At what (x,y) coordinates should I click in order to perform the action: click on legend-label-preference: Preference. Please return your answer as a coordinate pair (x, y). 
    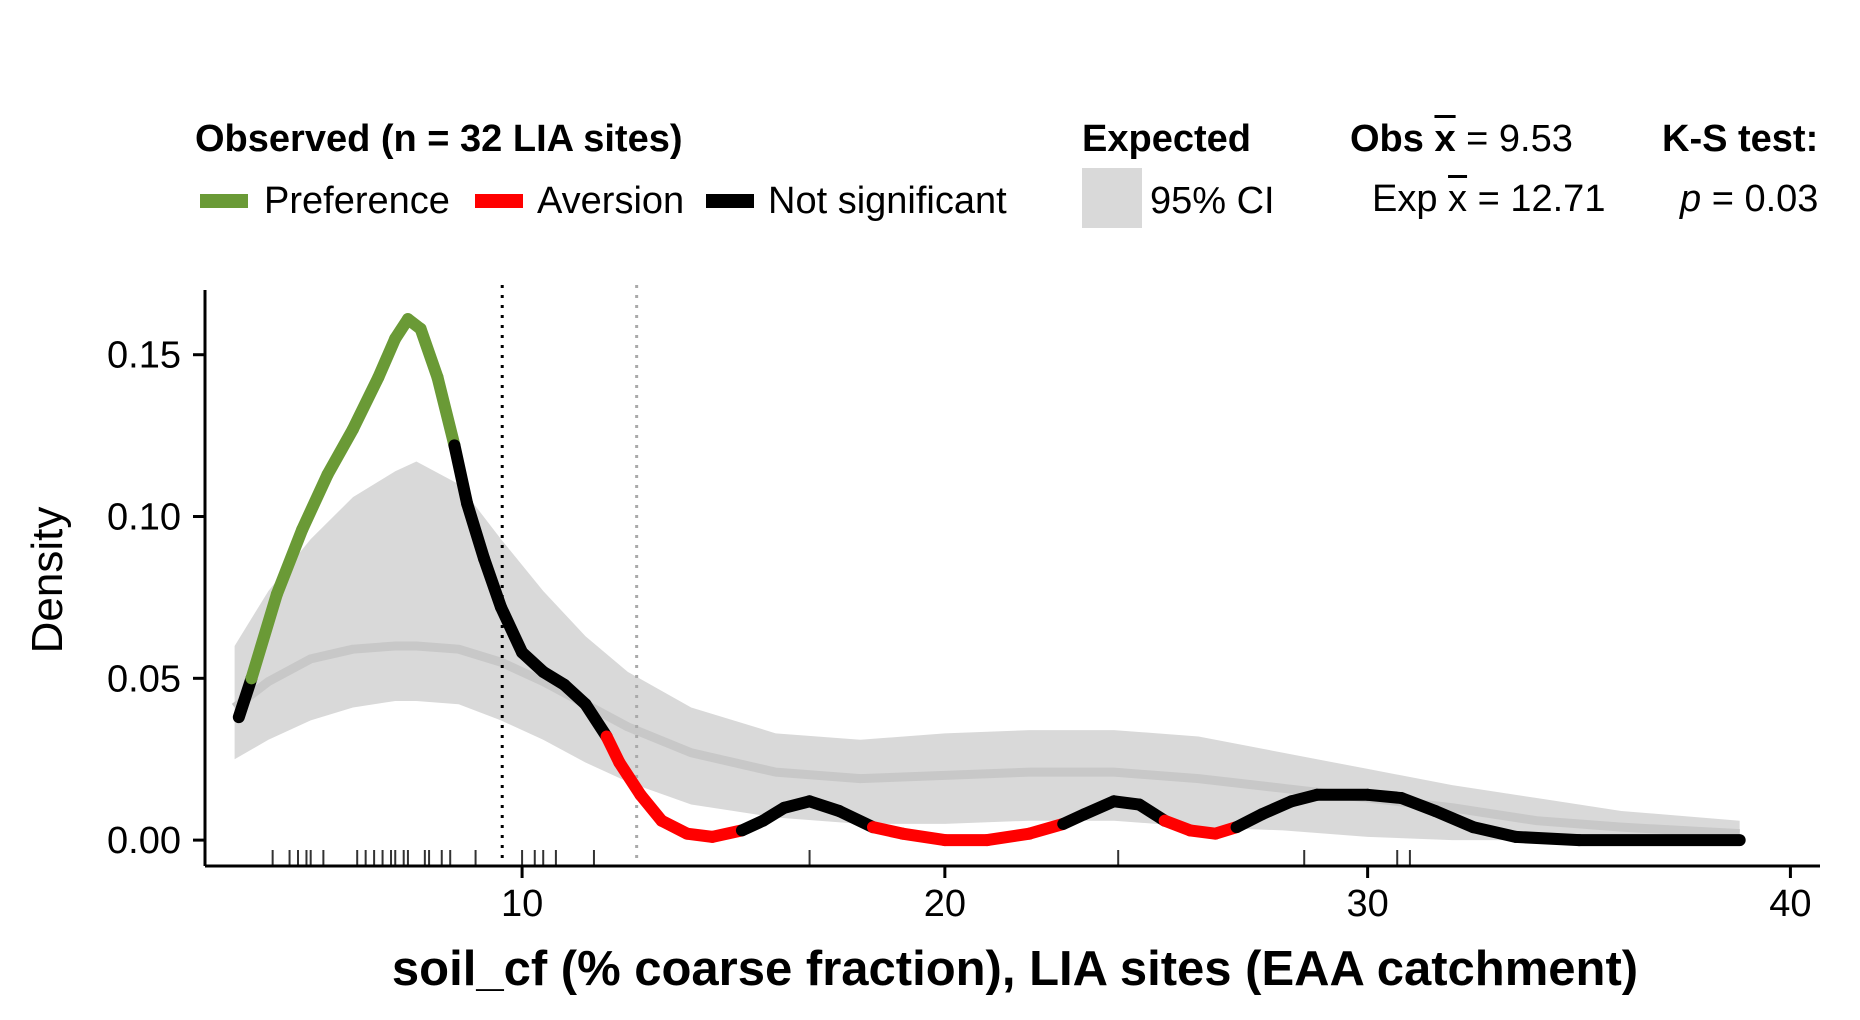
    Looking at the image, I should click on (357, 201).